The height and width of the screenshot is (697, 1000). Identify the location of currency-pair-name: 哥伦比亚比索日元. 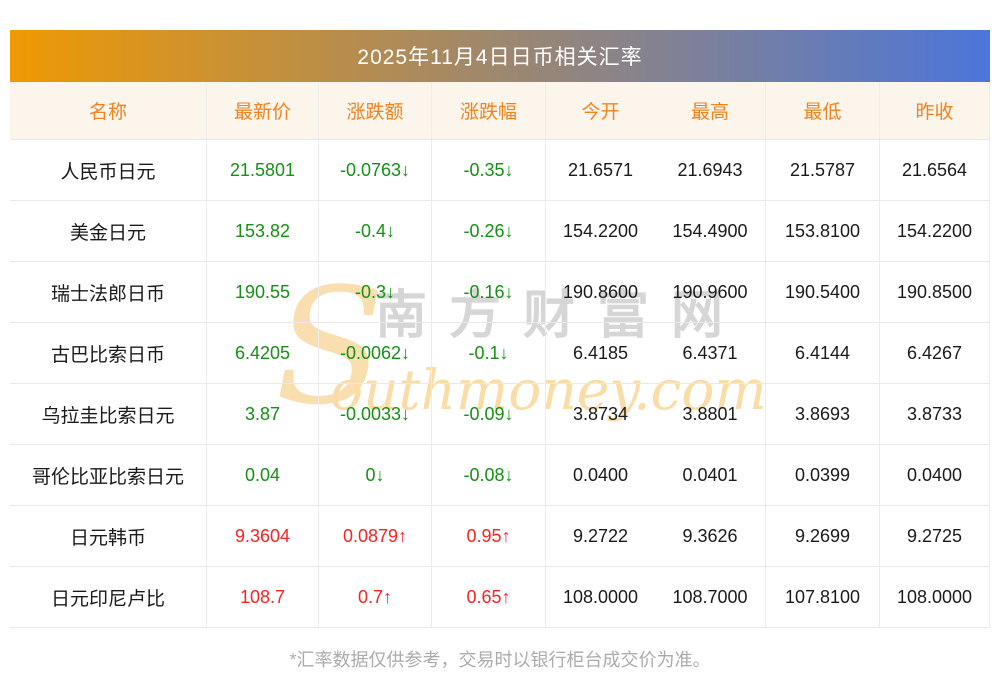
(108, 475).